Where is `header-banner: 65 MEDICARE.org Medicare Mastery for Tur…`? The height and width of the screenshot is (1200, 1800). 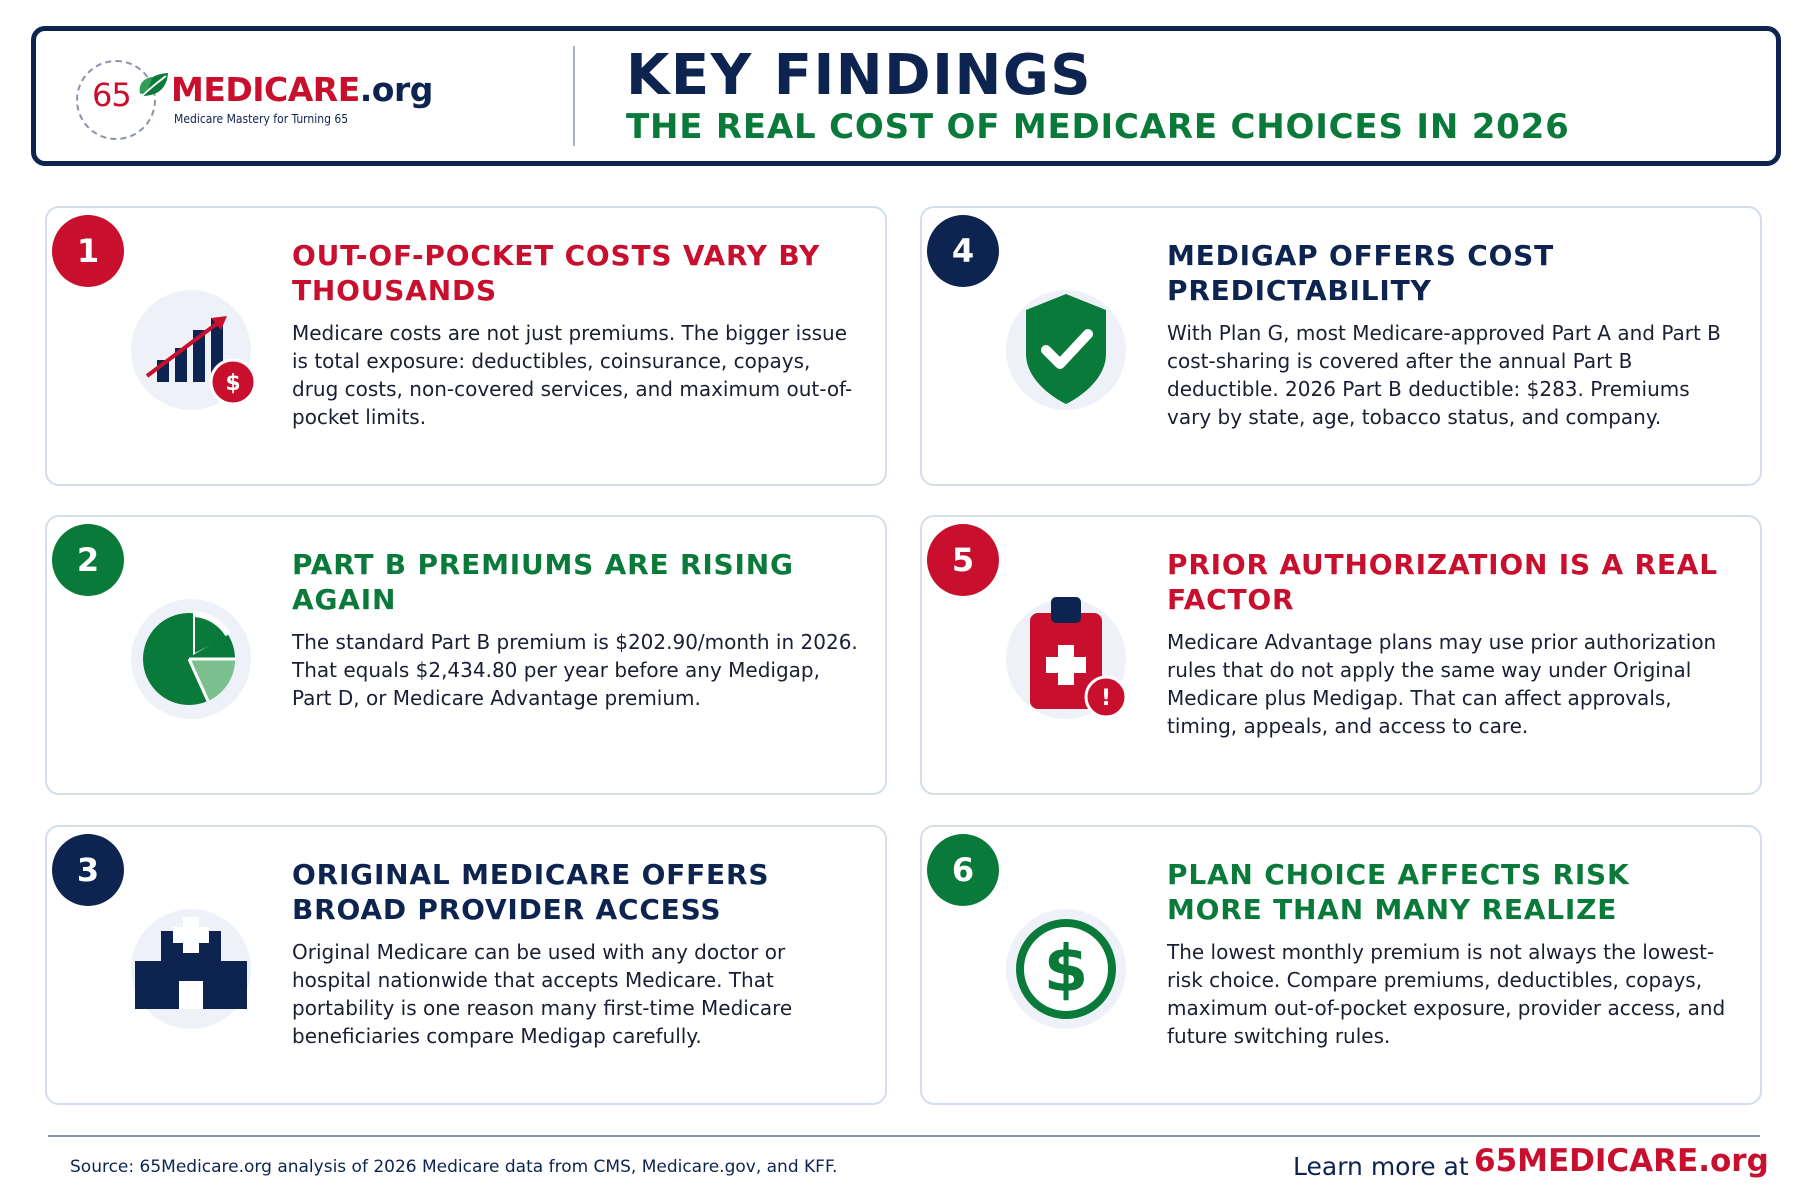
header-banner: 65 MEDICARE.org Medicare Mastery for Tur… is located at coordinates (906, 96).